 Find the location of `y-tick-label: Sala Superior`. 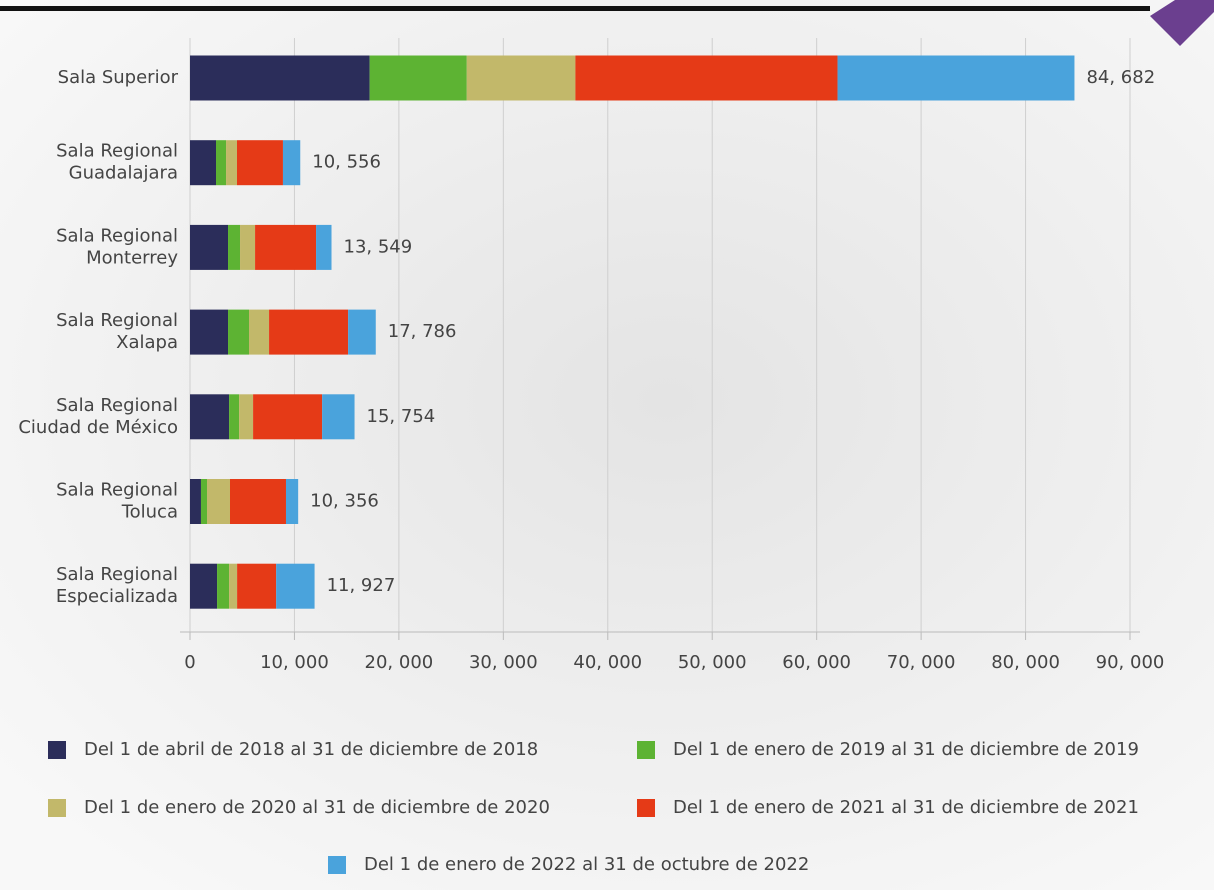

y-tick-label: Sala Superior is located at coordinates (118, 77).